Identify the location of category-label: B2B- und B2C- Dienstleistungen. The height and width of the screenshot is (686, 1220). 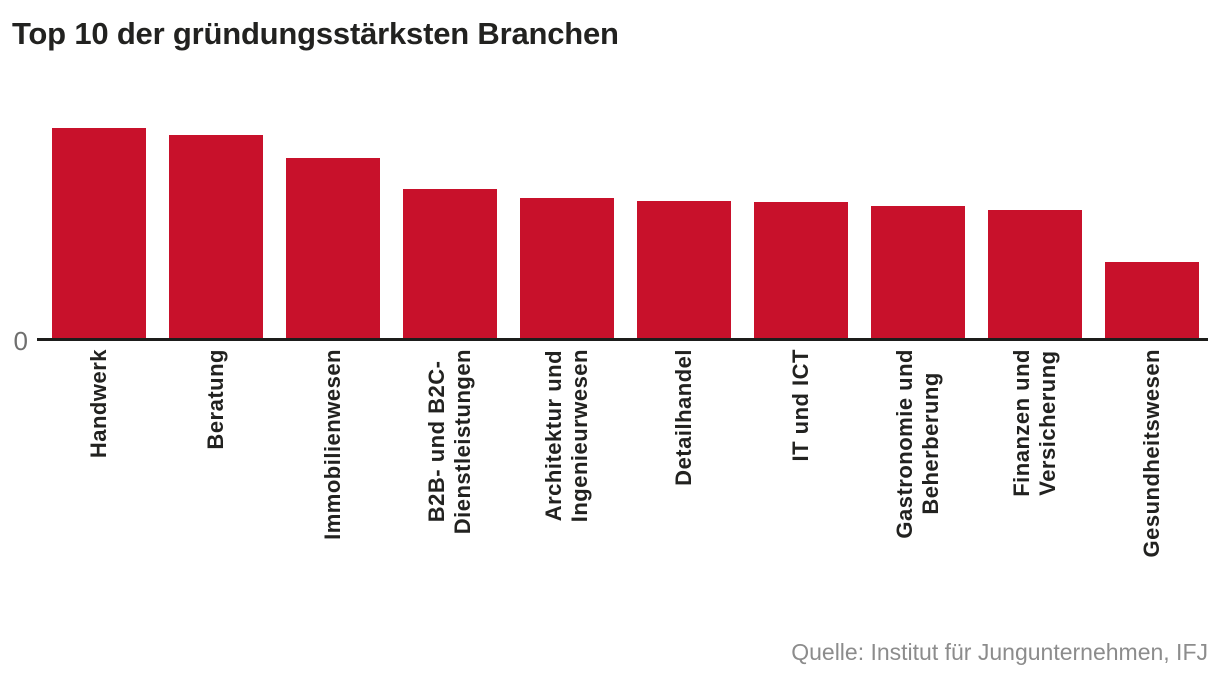
(450, 473).